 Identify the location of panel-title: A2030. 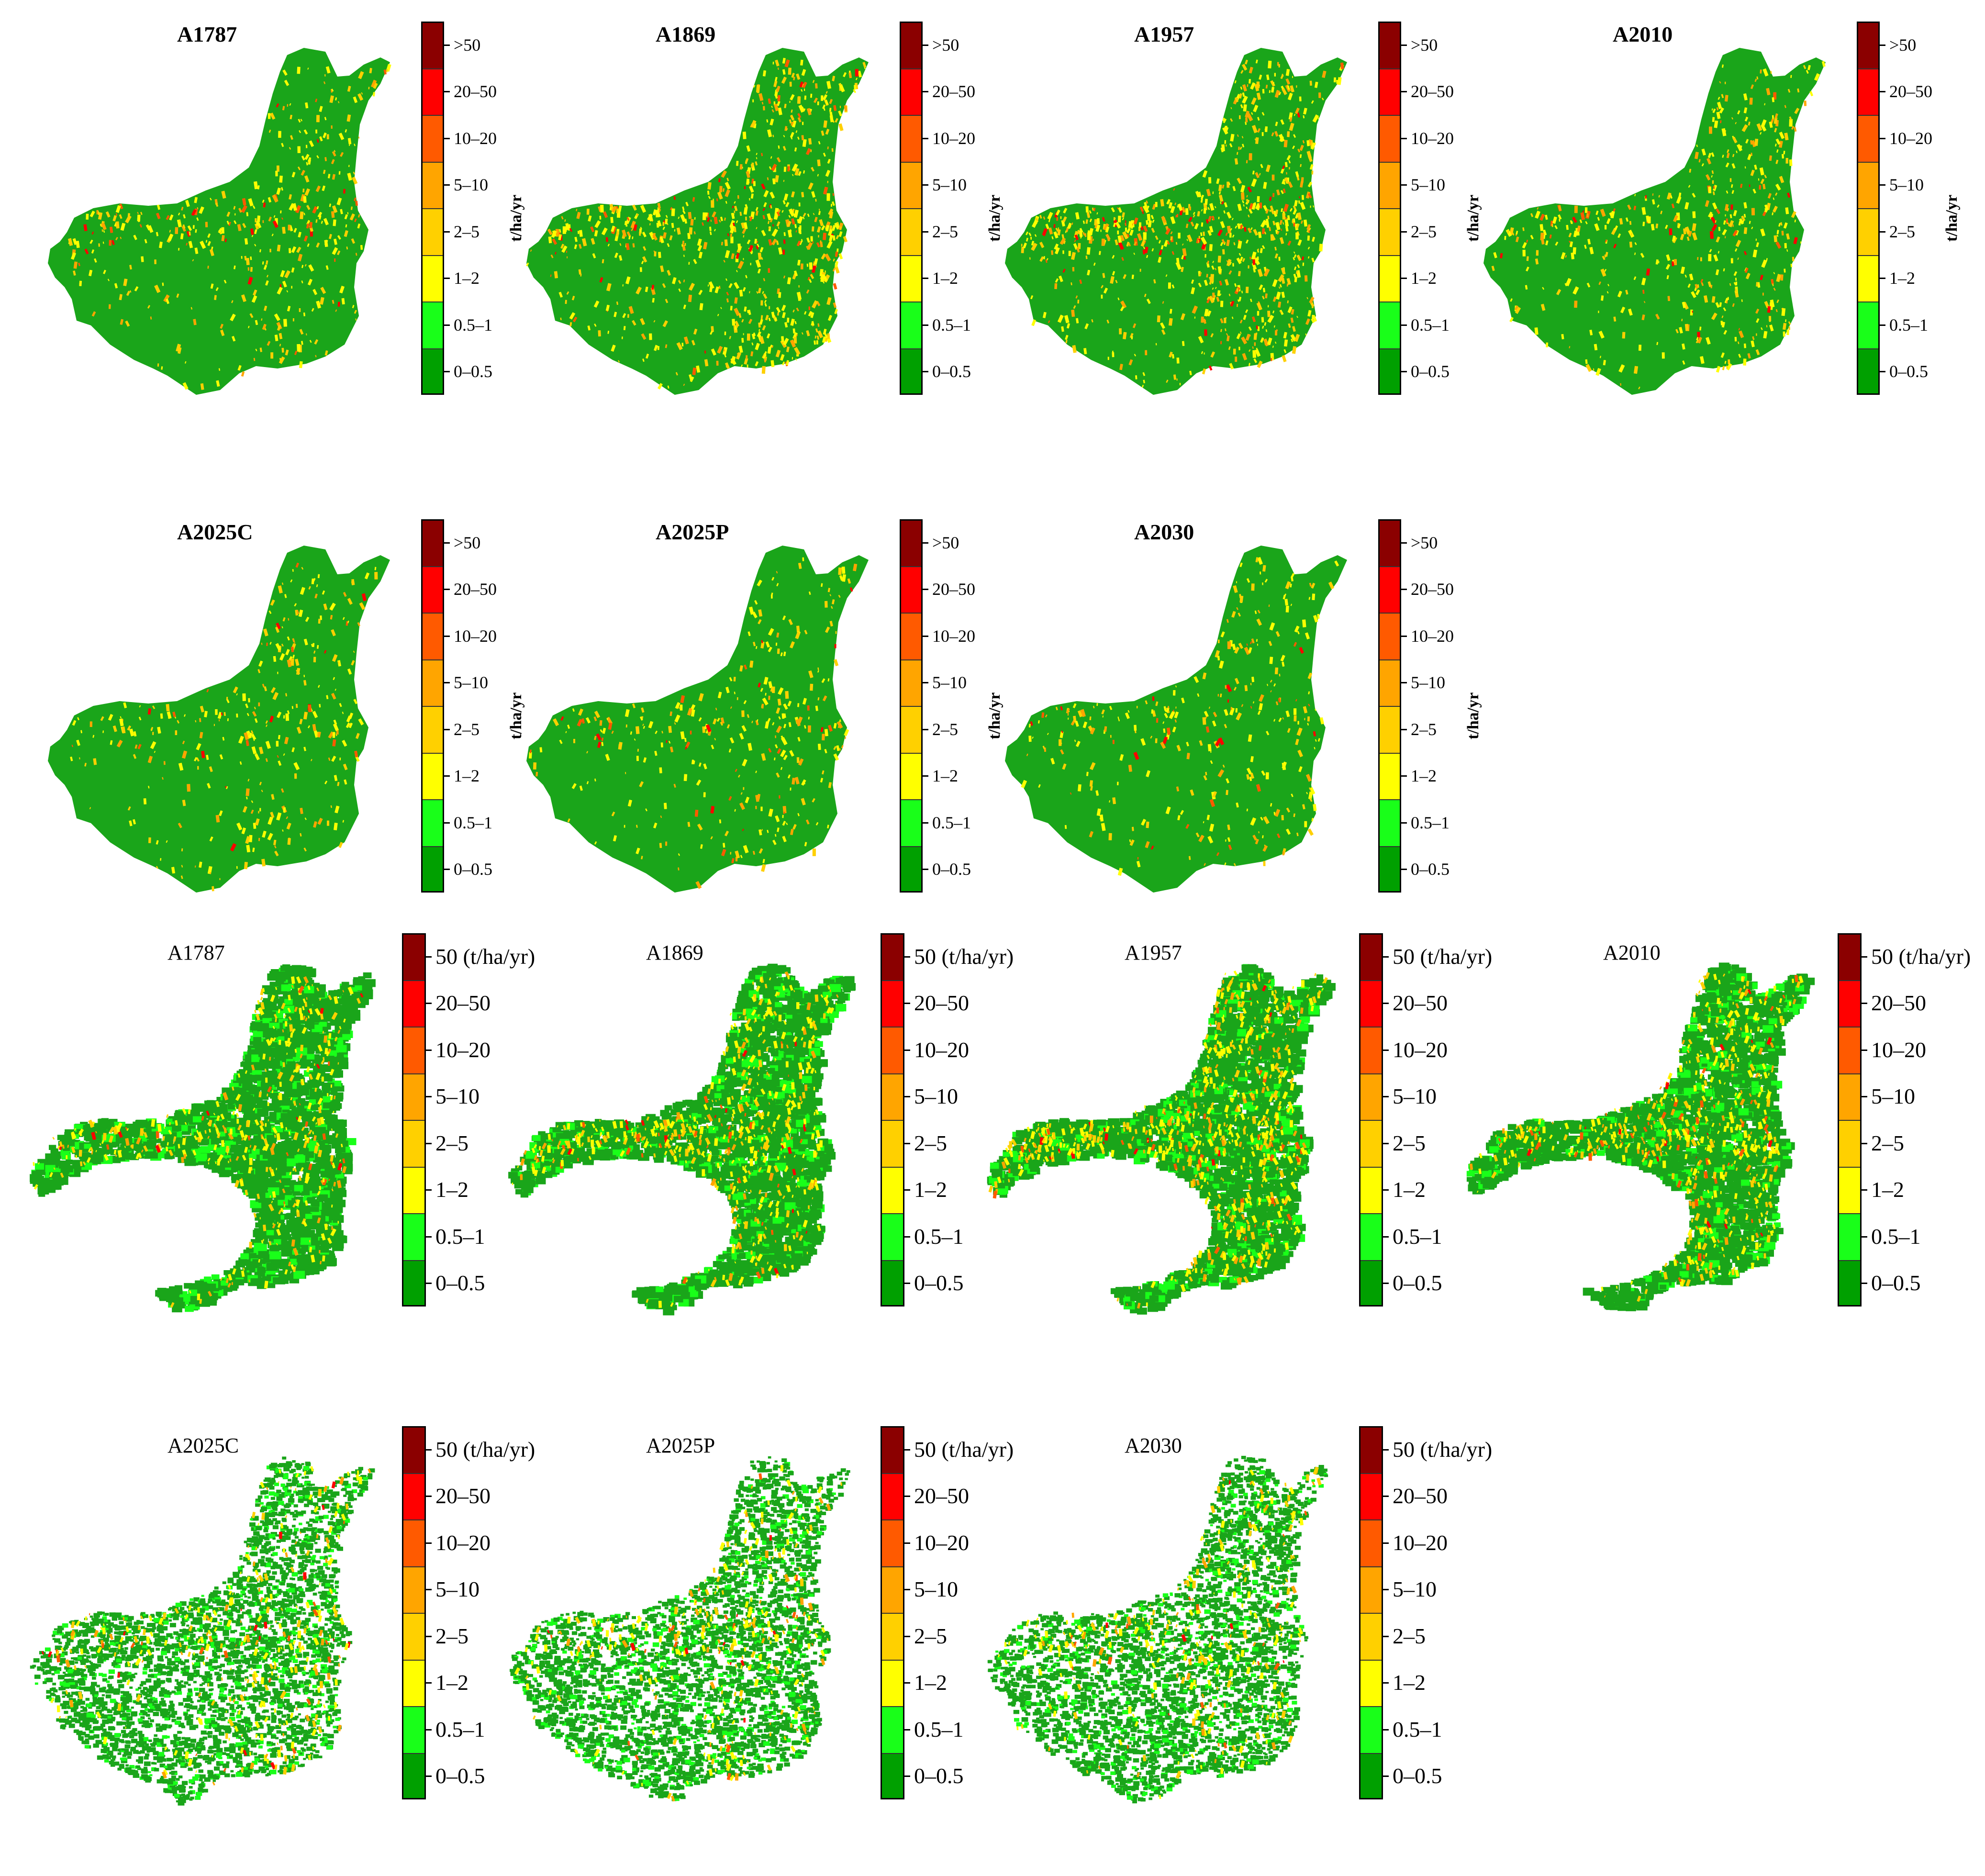
(1164, 532).